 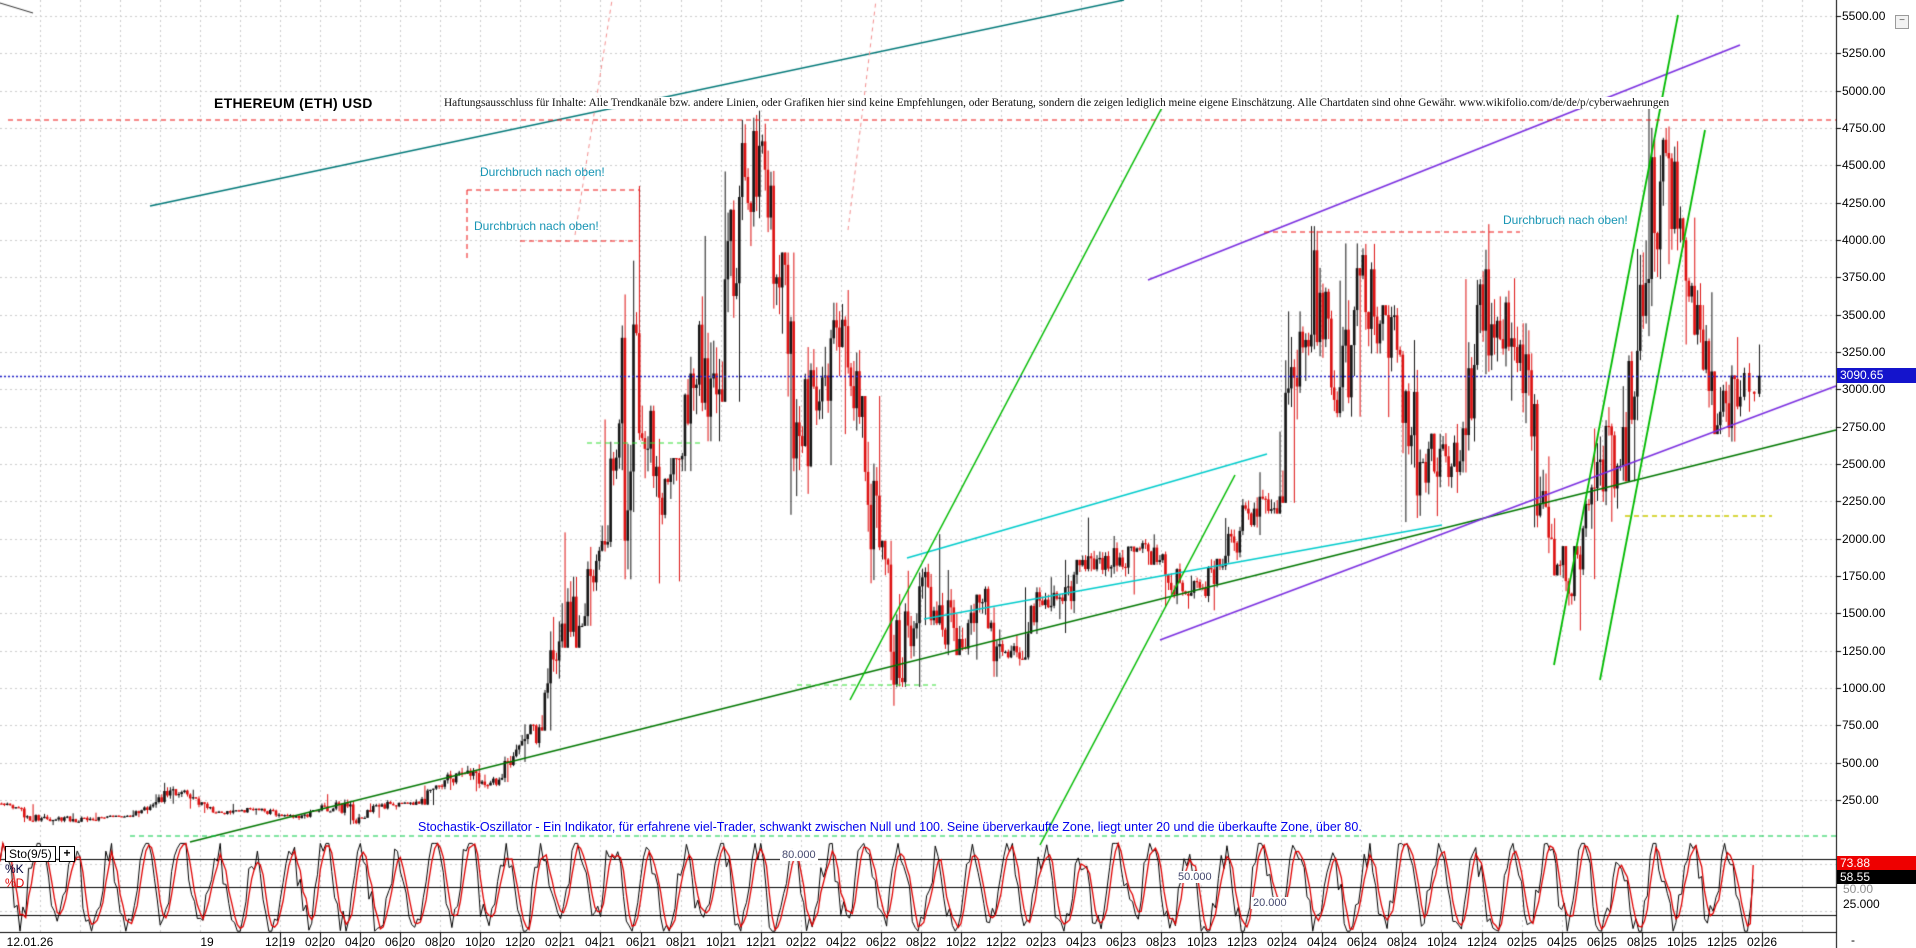 I want to click on time-tick-label: 10.24, so click(x=1442, y=941).